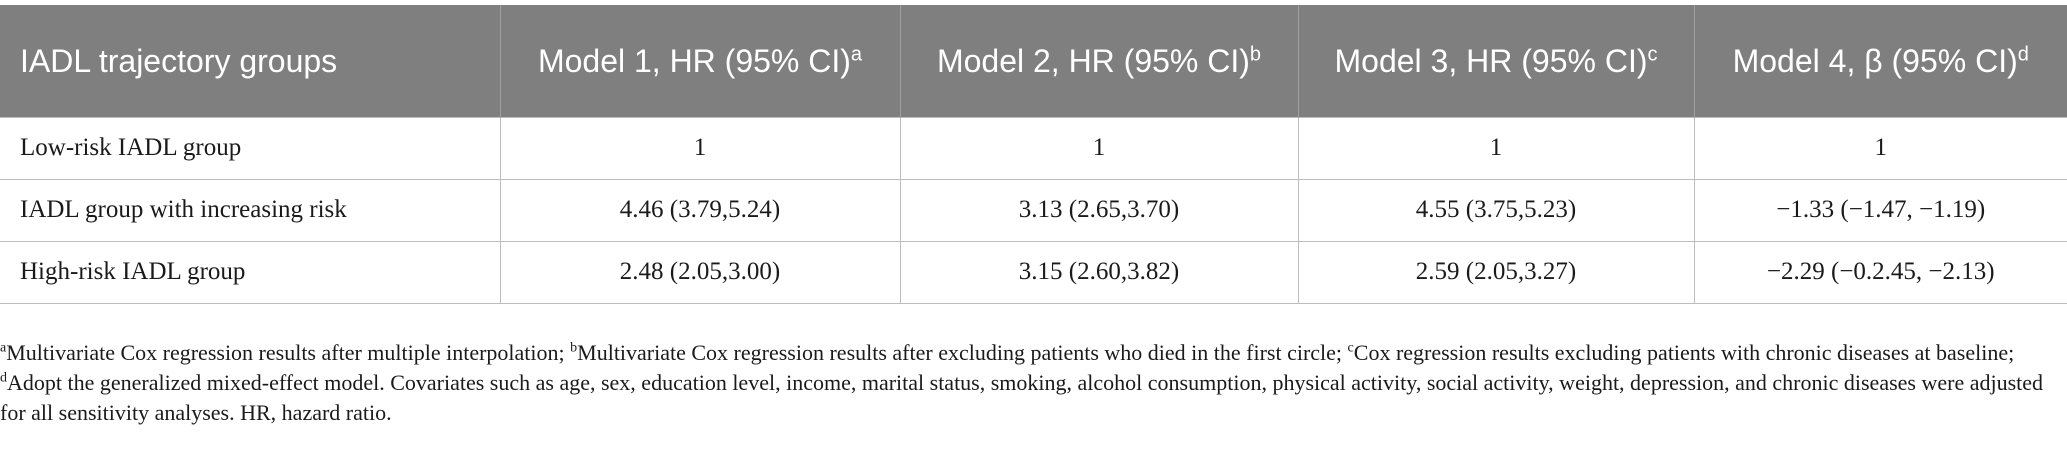 Image resolution: width=2067 pixels, height=452 pixels. I want to click on header-trajectory-groups: IADL trajectory groups, so click(250, 61).